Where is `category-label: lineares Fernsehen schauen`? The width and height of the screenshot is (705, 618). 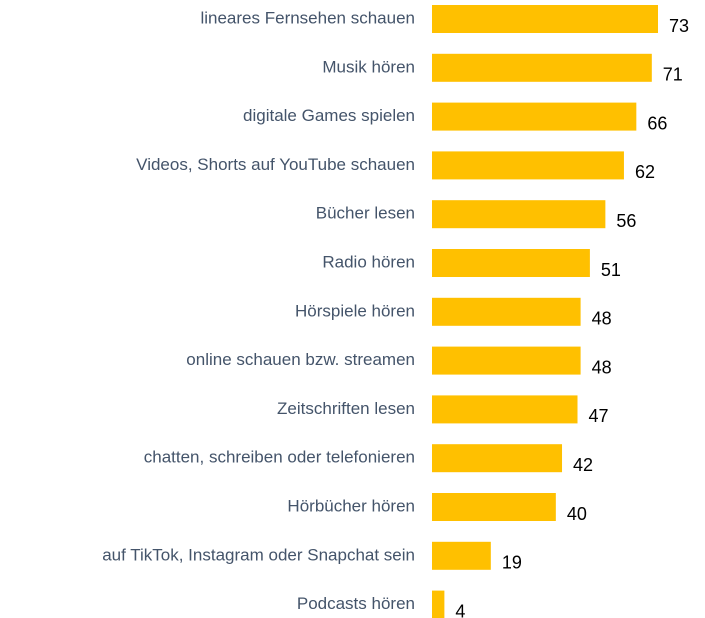 category-label: lineares Fernsehen schauen is located at coordinates (307, 17).